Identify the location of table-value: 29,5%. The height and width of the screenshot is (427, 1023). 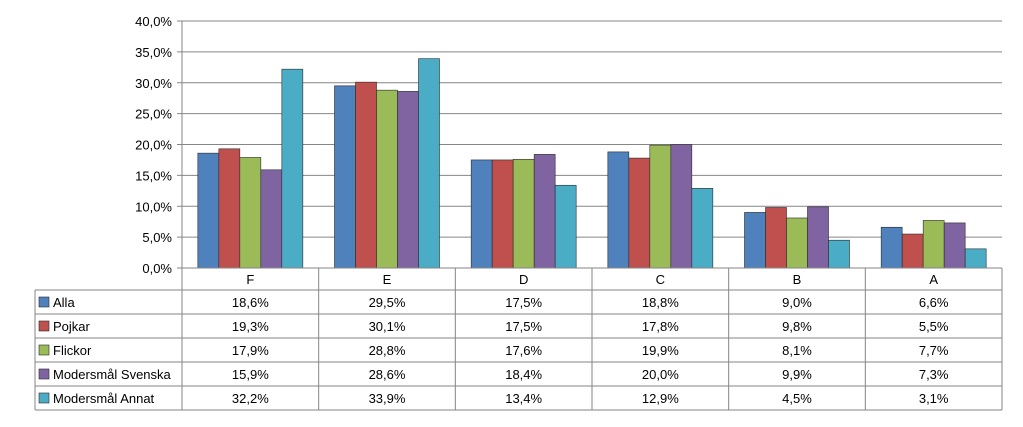
(387, 302).